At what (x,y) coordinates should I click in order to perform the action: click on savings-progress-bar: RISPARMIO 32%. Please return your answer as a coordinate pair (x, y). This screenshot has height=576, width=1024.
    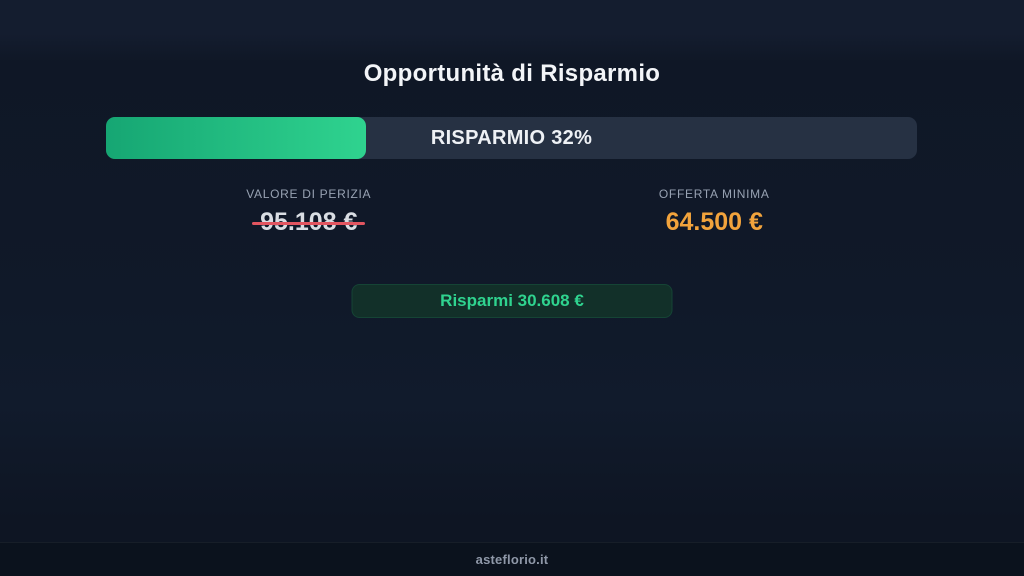
    Looking at the image, I should click on (511, 138).